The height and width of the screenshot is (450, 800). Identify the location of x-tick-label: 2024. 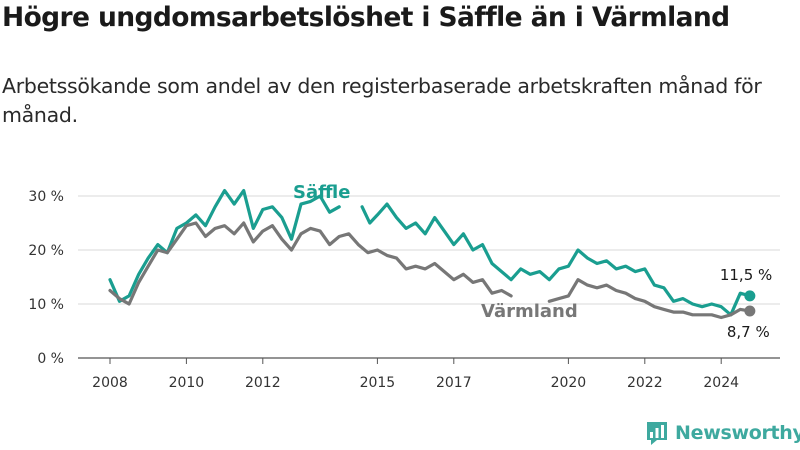
(721, 383).